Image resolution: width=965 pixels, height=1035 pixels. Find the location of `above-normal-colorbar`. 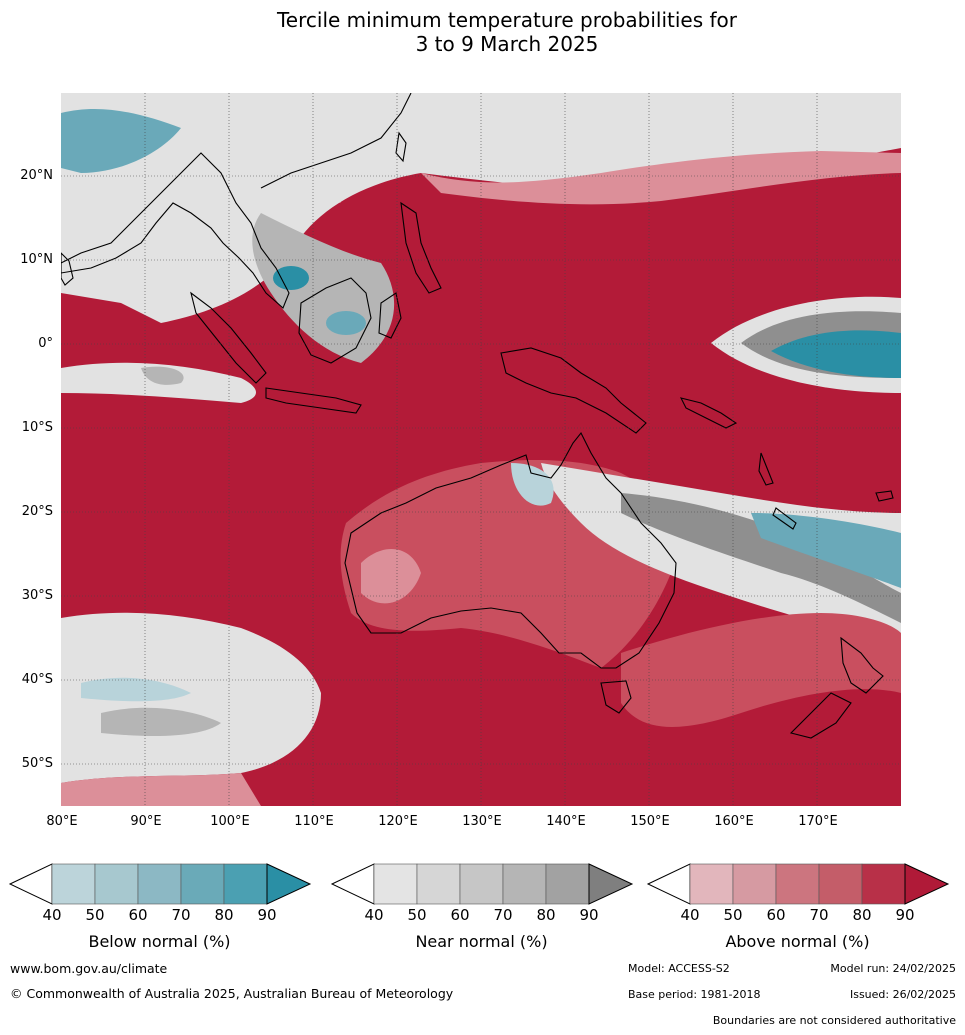

above-normal-colorbar is located at coordinates (798, 884).